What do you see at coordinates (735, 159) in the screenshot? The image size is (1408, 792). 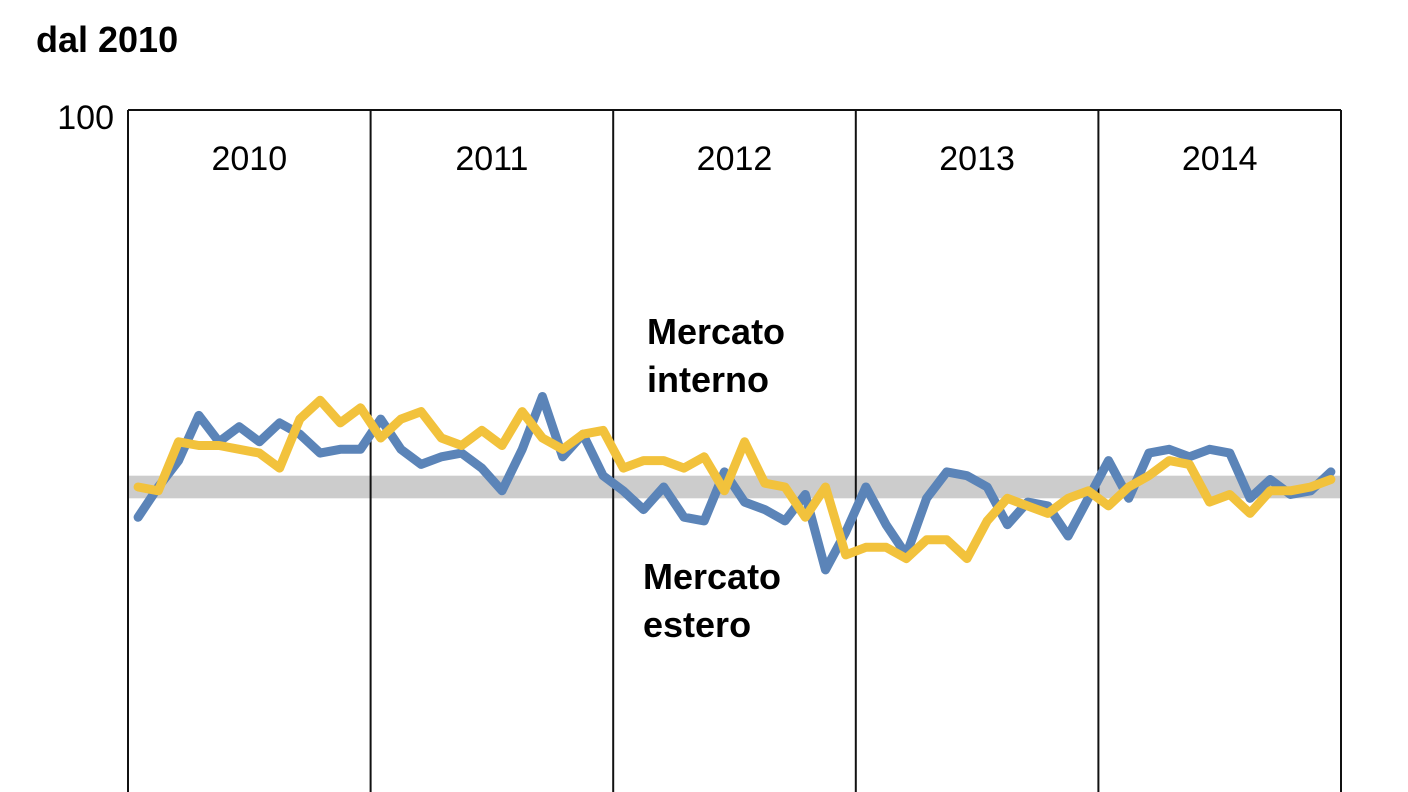 I see `year-label: 2012` at bounding box center [735, 159].